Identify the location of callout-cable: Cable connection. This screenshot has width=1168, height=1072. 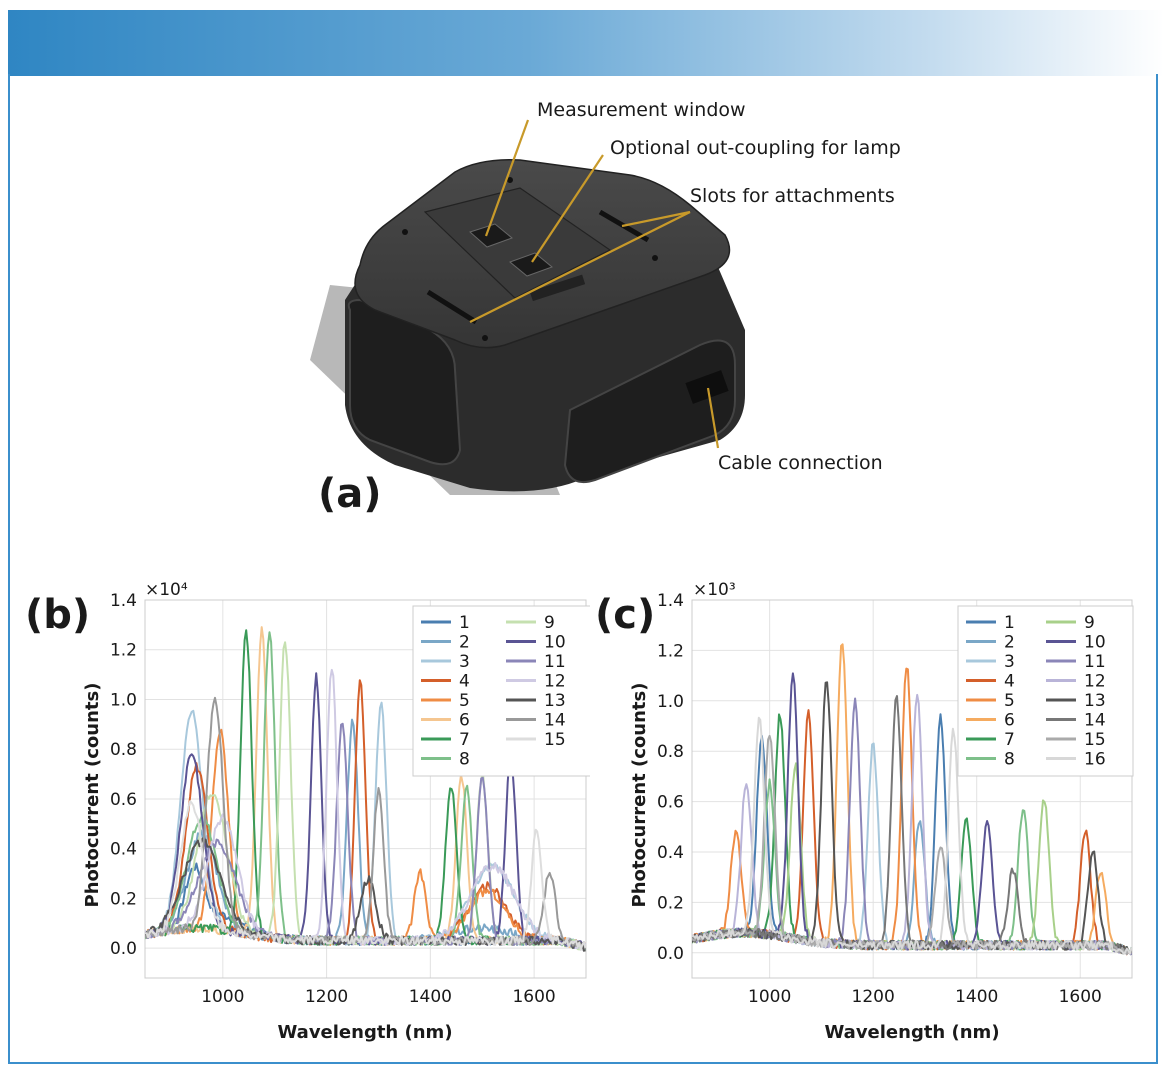
(800, 463).